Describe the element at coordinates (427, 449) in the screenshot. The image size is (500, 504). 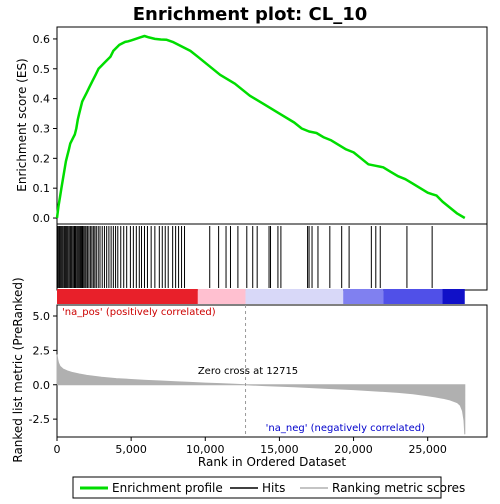
I see `x-tick-label: 25,000` at that location.